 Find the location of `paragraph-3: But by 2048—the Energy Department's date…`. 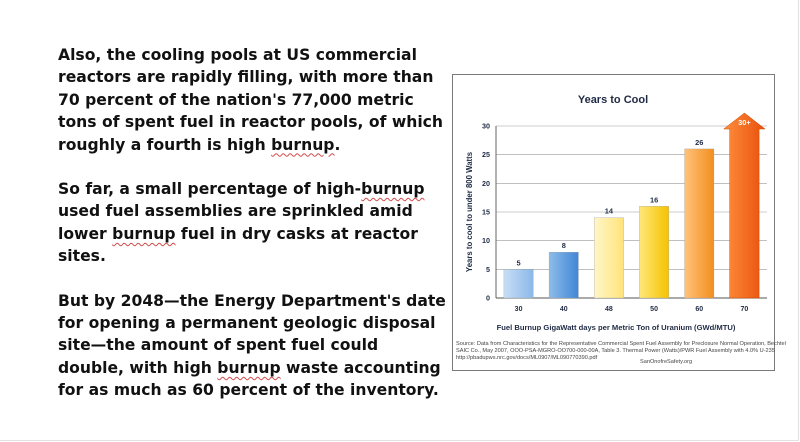

paragraph-3: But by 2048—the Energy Department's date… is located at coordinates (253, 346).